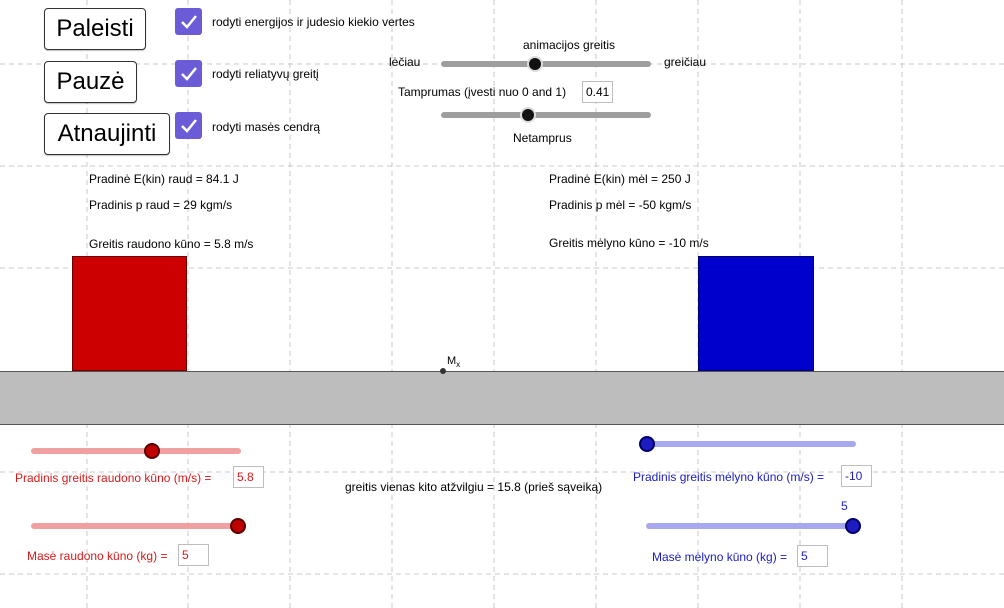  Describe the element at coordinates (152, 451) in the screenshot. I see `red-speed-slider-knob` at that location.